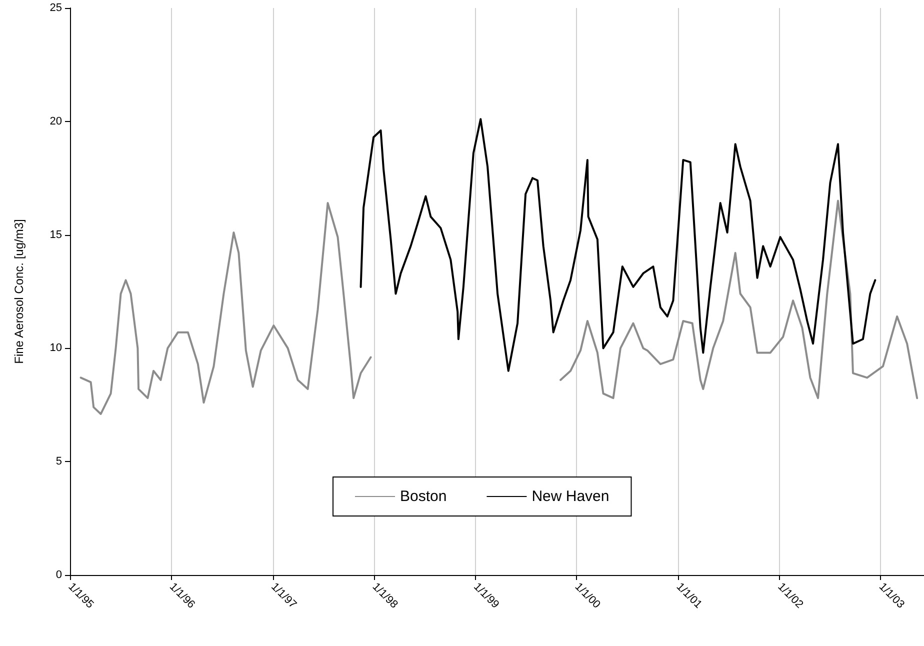 This screenshot has height=646, width=924. Describe the element at coordinates (571, 496) in the screenshot. I see `legend-label: New Haven` at that location.